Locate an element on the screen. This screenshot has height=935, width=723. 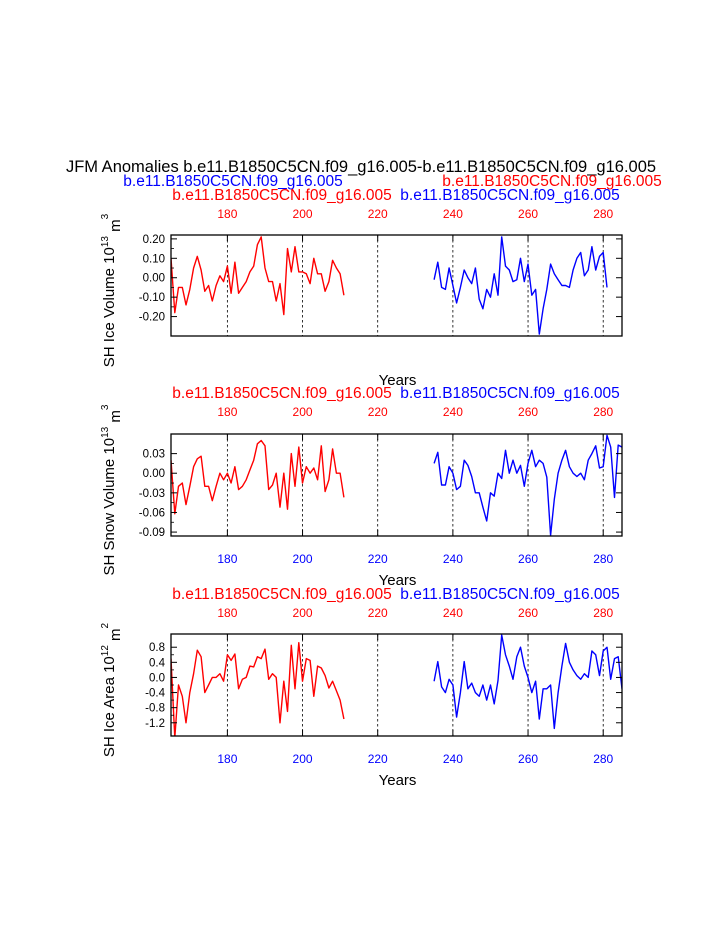
y-tick-label: -0.10 is located at coordinates (152, 298).